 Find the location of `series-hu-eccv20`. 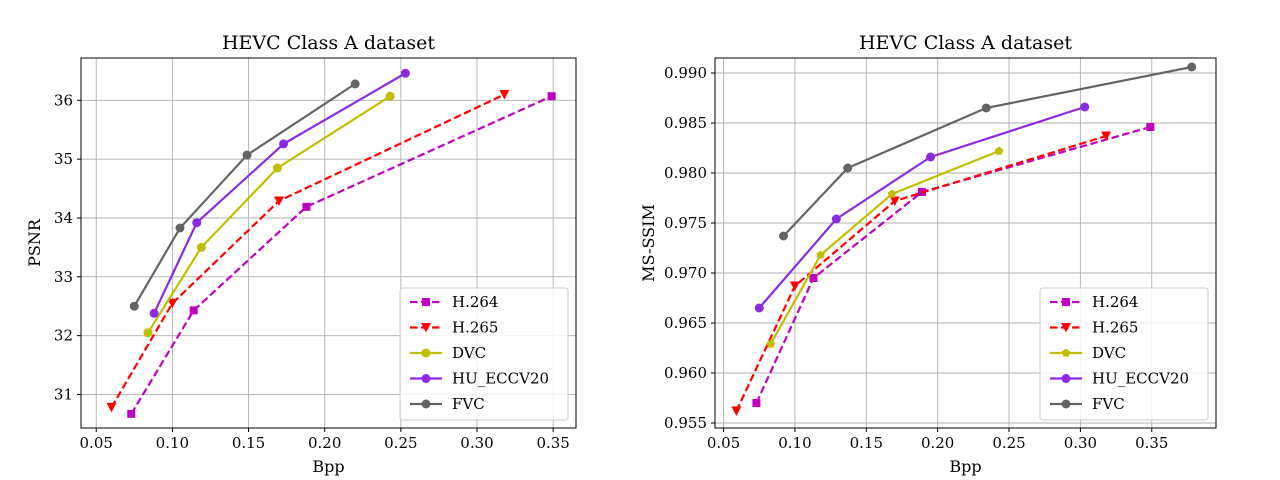

series-hu-eccv20 is located at coordinates (279, 193).